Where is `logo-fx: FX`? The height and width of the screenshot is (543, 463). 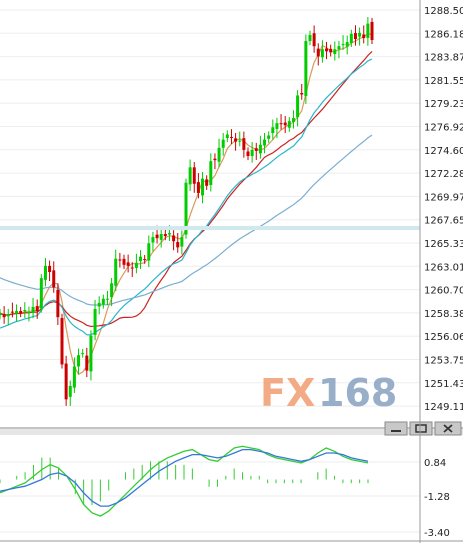
logo-fx: FX is located at coordinates (287, 393).